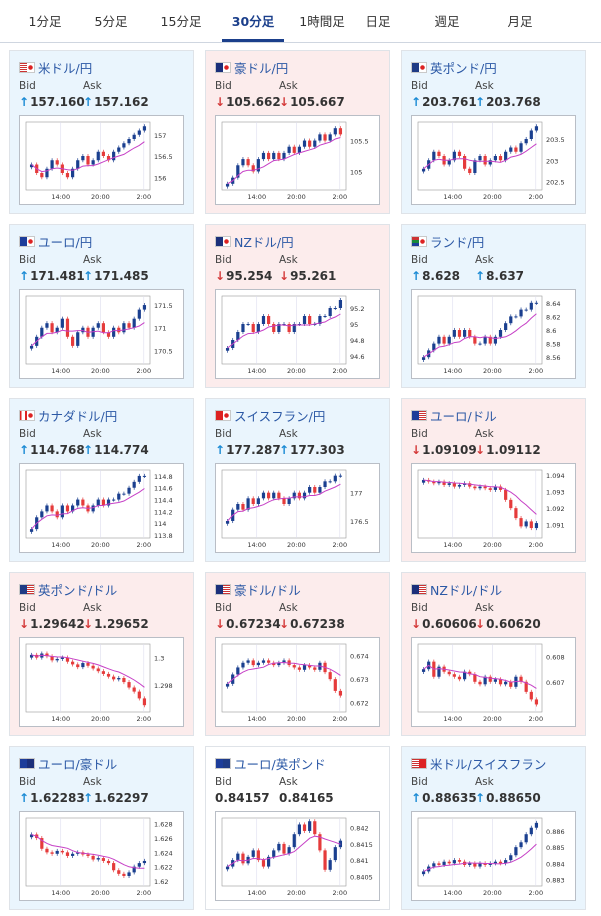 The height and width of the screenshot is (916, 601). Describe the element at coordinates (101, 334) in the screenshot. I see `mini-chart: 171.5 171 170.5 14:00 20:00 2:00` at that location.